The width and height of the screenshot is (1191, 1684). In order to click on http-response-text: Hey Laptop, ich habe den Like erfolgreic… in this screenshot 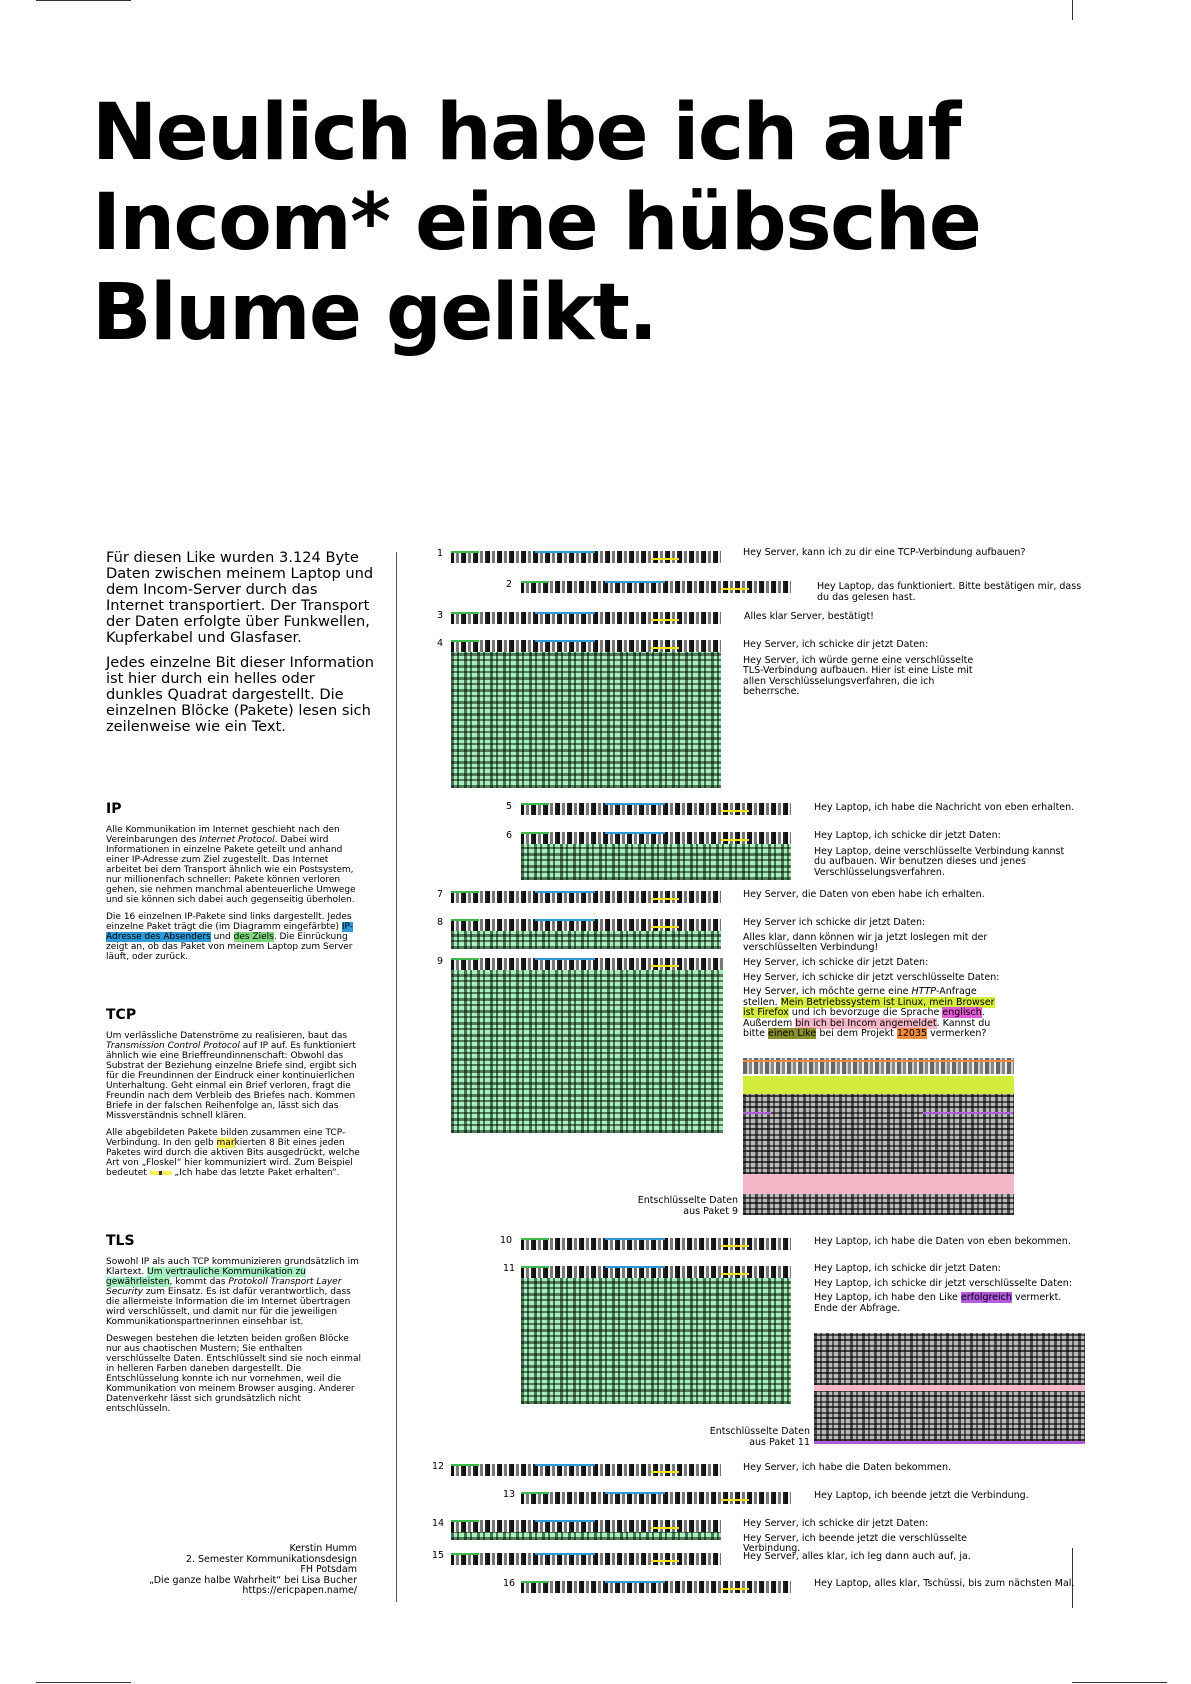, I will do `click(941, 1303)`.